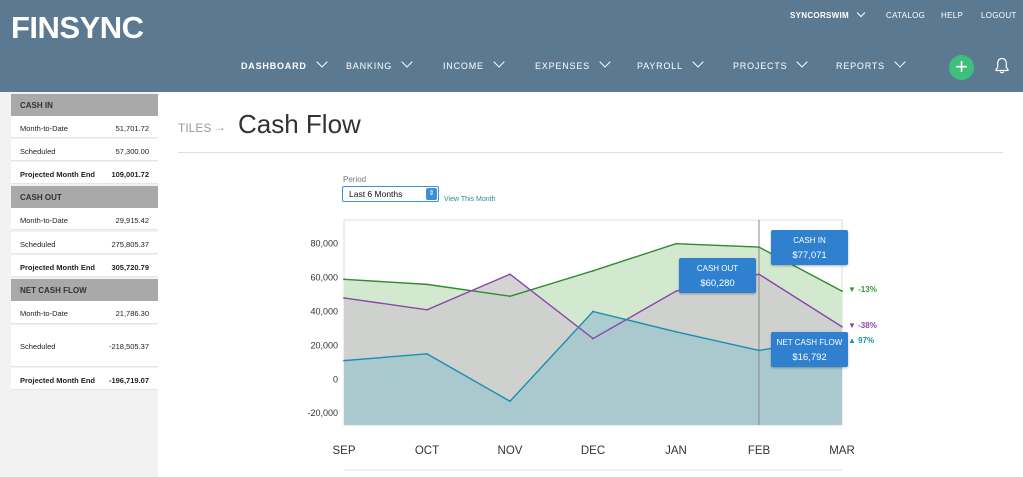 This screenshot has height=477, width=1023. Describe the element at coordinates (322, 413) in the screenshot. I see `y-tick-label: -20,000` at that location.